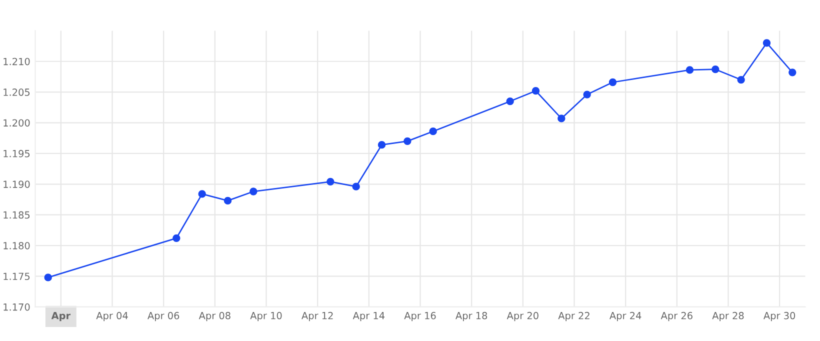 The image size is (820, 341). What do you see at coordinates (676, 317) in the screenshot?
I see `x-tick-label: Apr 26` at bounding box center [676, 317].